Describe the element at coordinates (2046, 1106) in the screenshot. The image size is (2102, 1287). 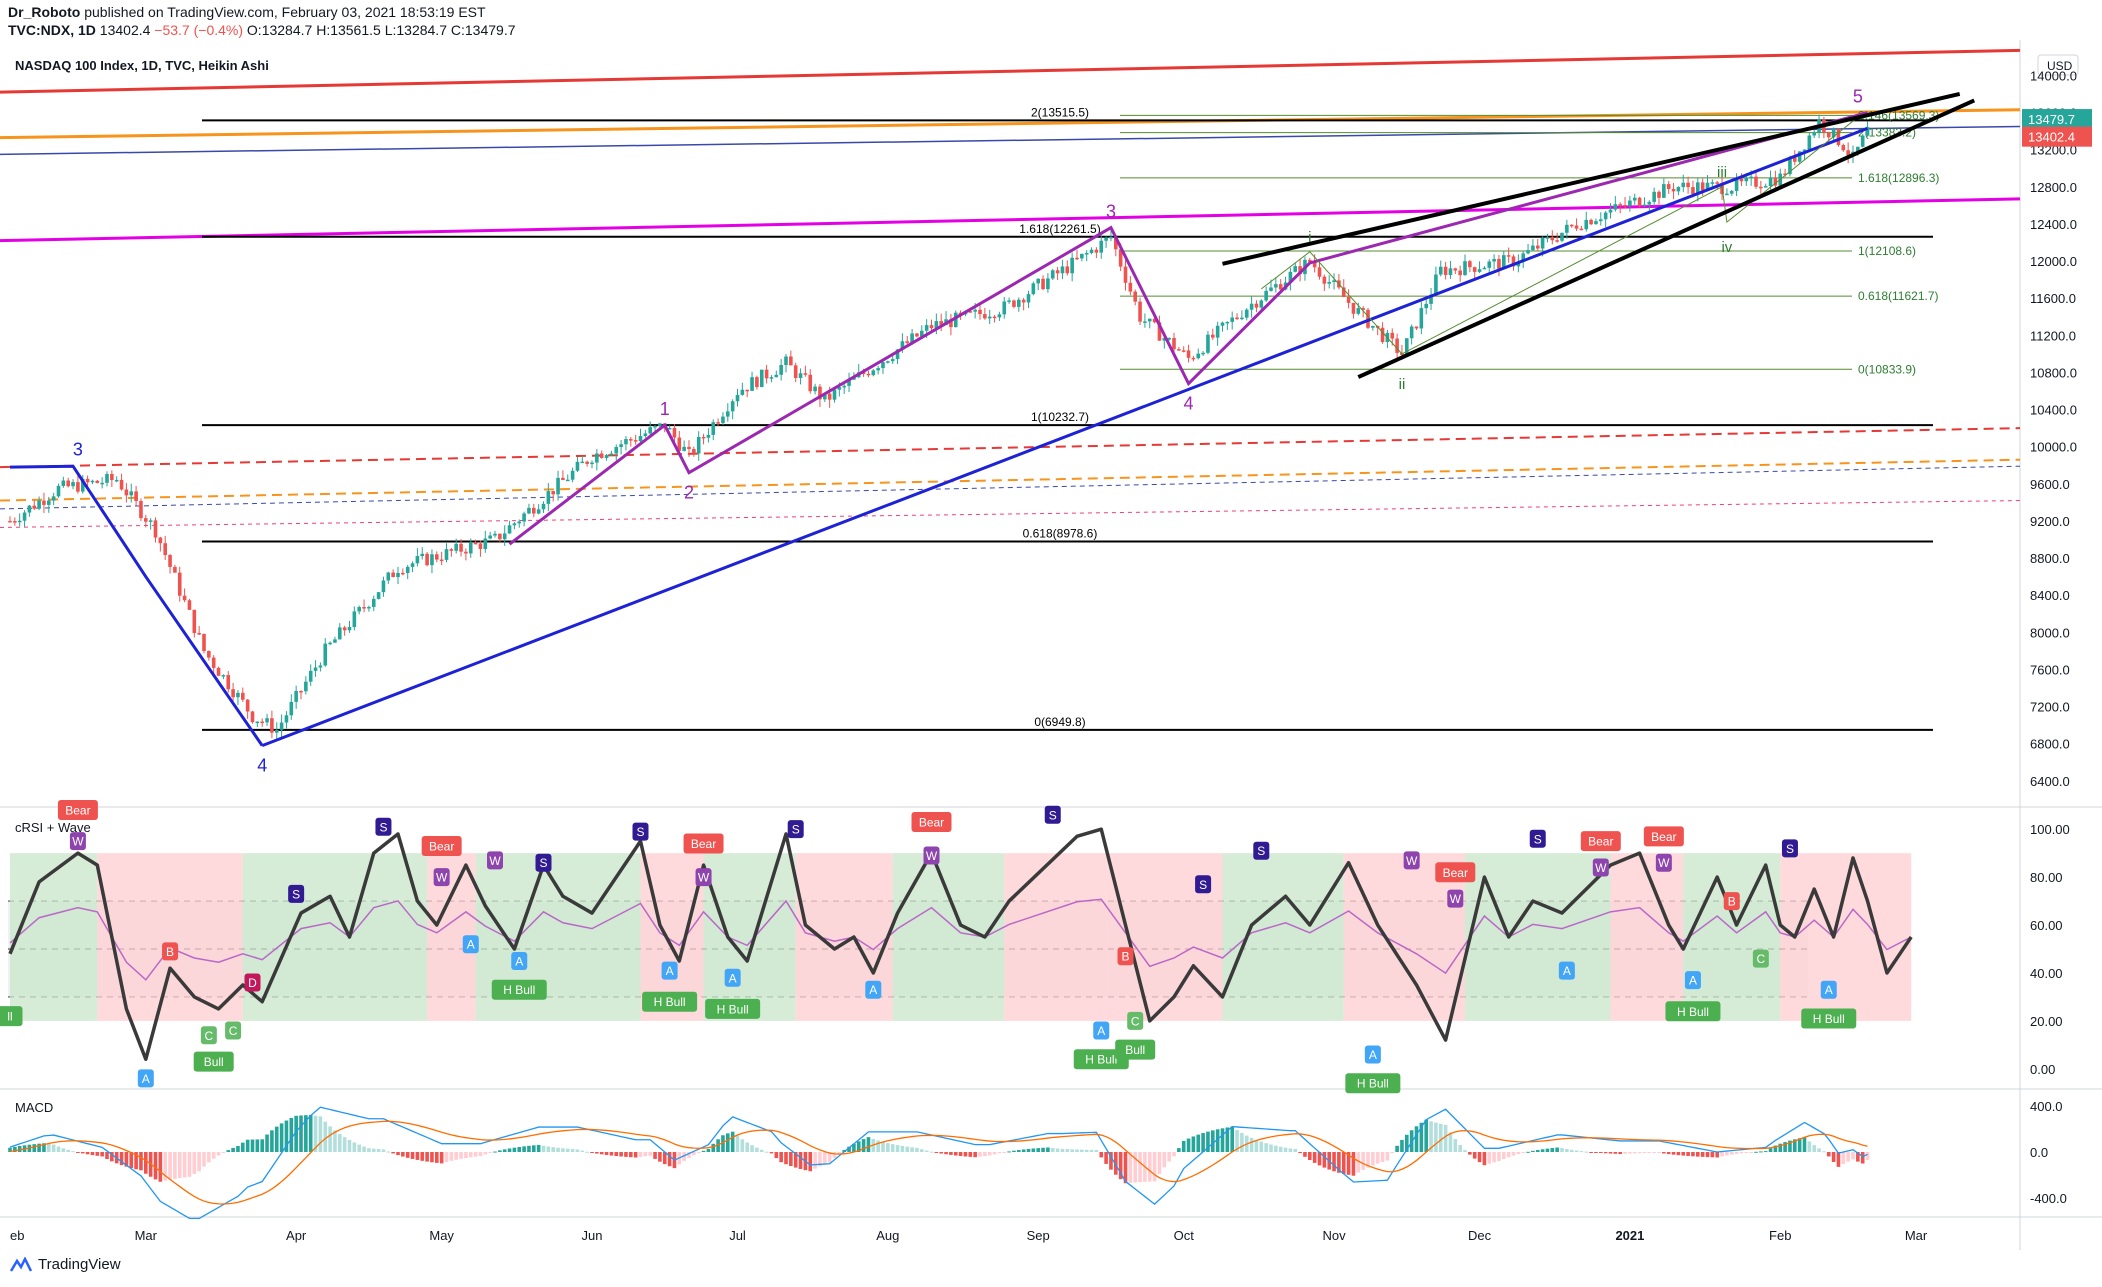
I see `macd-tick-label: 400.0` at that location.